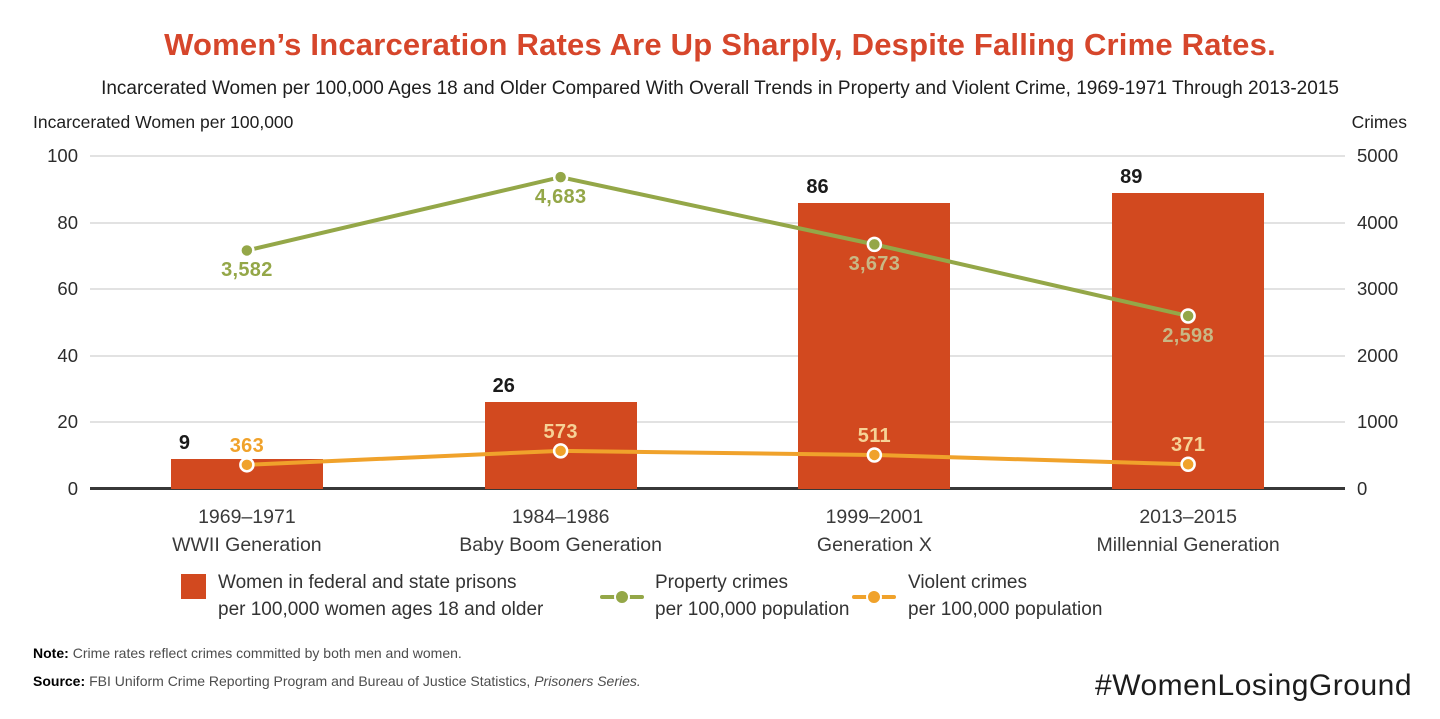 The image size is (1440, 719). I want to click on legend-bar-swatch, so click(193, 586).